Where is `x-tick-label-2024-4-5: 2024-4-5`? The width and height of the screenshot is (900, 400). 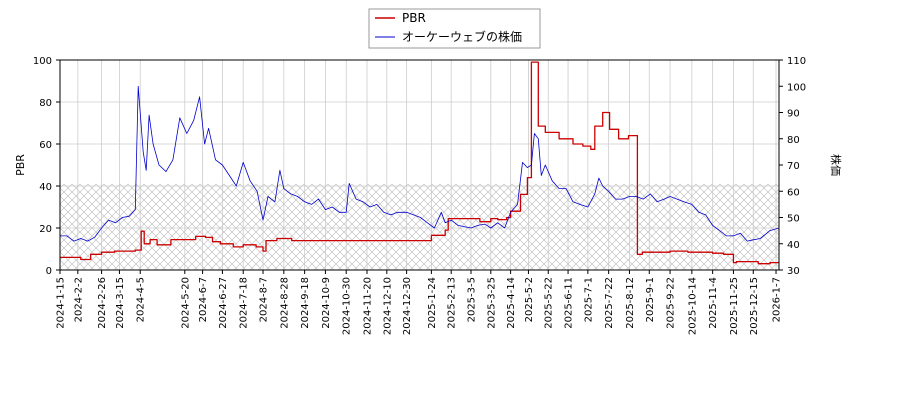 x-tick-label-2024-4-5: 2024-4-5 is located at coordinates (141, 299).